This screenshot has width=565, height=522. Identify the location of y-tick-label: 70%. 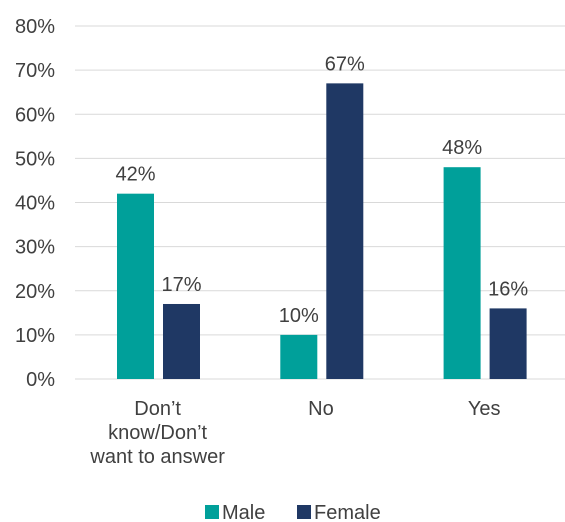
(35, 71).